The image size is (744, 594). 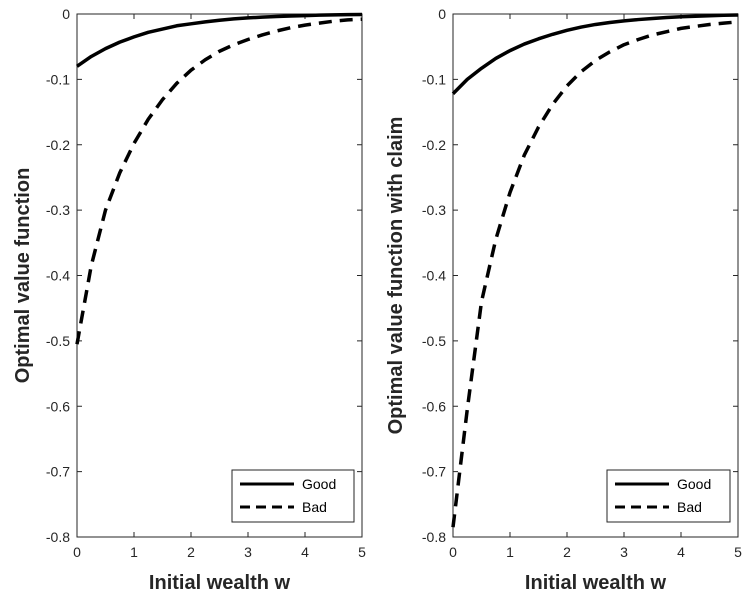 I want to click on right-y-tick-label: -0.7, so click(x=434, y=472).